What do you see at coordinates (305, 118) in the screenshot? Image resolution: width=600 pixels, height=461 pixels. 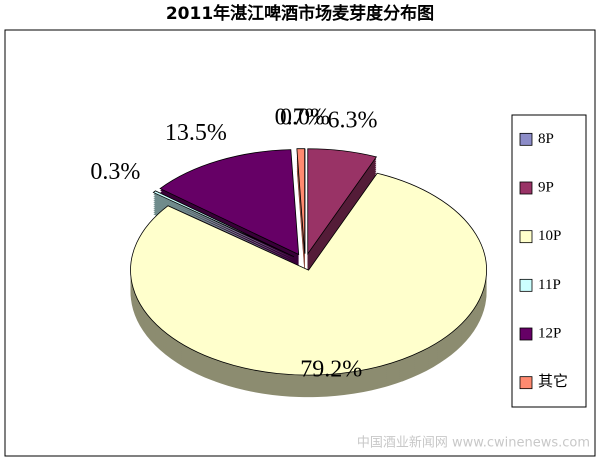 I see `data-label: 0.0%` at bounding box center [305, 118].